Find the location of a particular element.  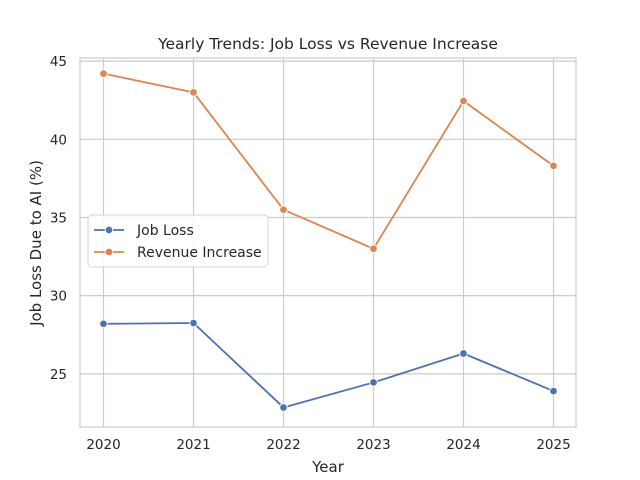

y-tick-labels: 25 30 35 40 45 is located at coordinates (58, 218).